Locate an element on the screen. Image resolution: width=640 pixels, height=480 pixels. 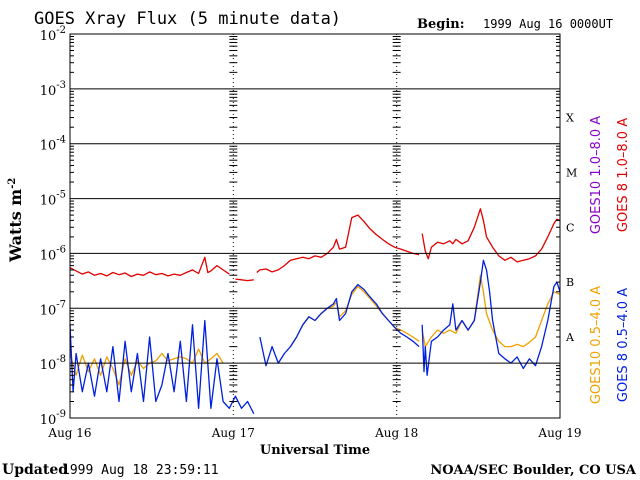
x-tick-label-3: Aug 19 is located at coordinates (559, 433).